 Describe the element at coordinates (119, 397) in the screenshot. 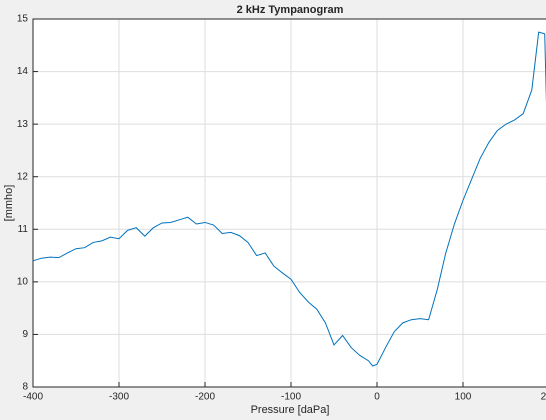

I see `x-tick-label: -300` at that location.